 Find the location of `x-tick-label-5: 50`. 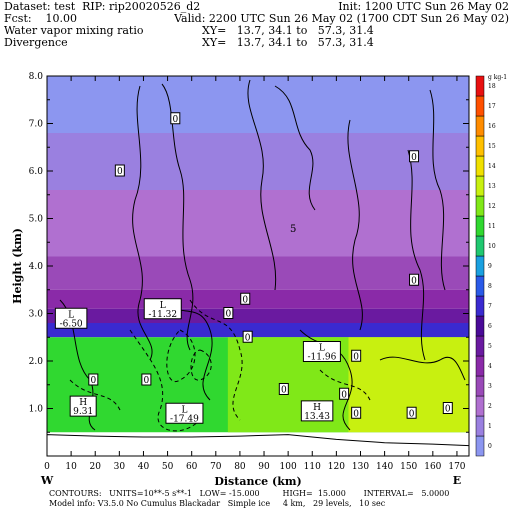

x-tick-label-5: 50 is located at coordinates (168, 467).